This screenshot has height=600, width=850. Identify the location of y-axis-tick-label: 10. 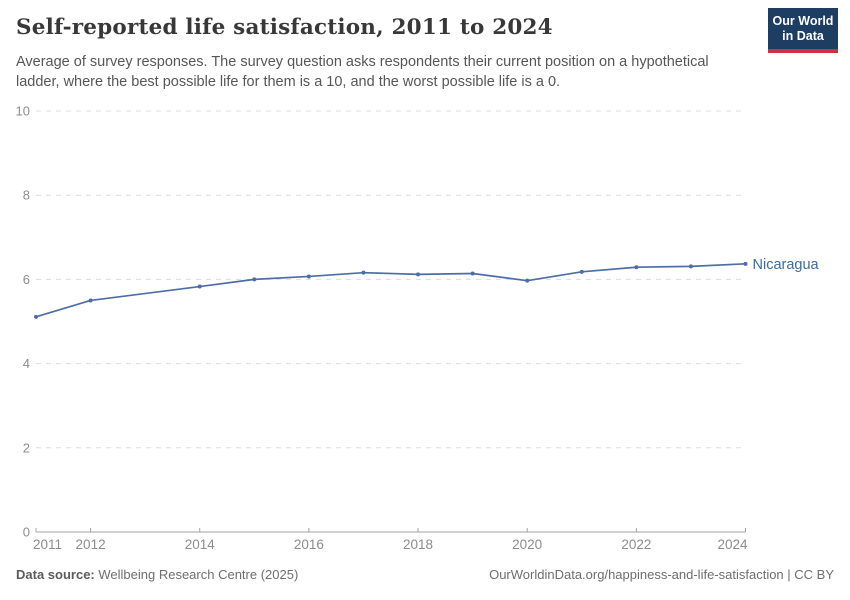
(23, 111).